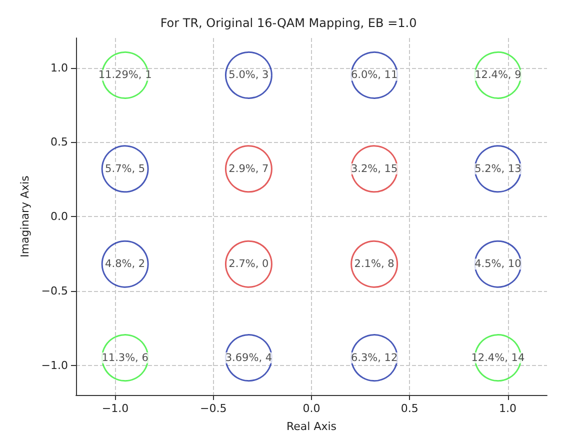  I want to click on data-label: 3.69%, 4, so click(248, 358).